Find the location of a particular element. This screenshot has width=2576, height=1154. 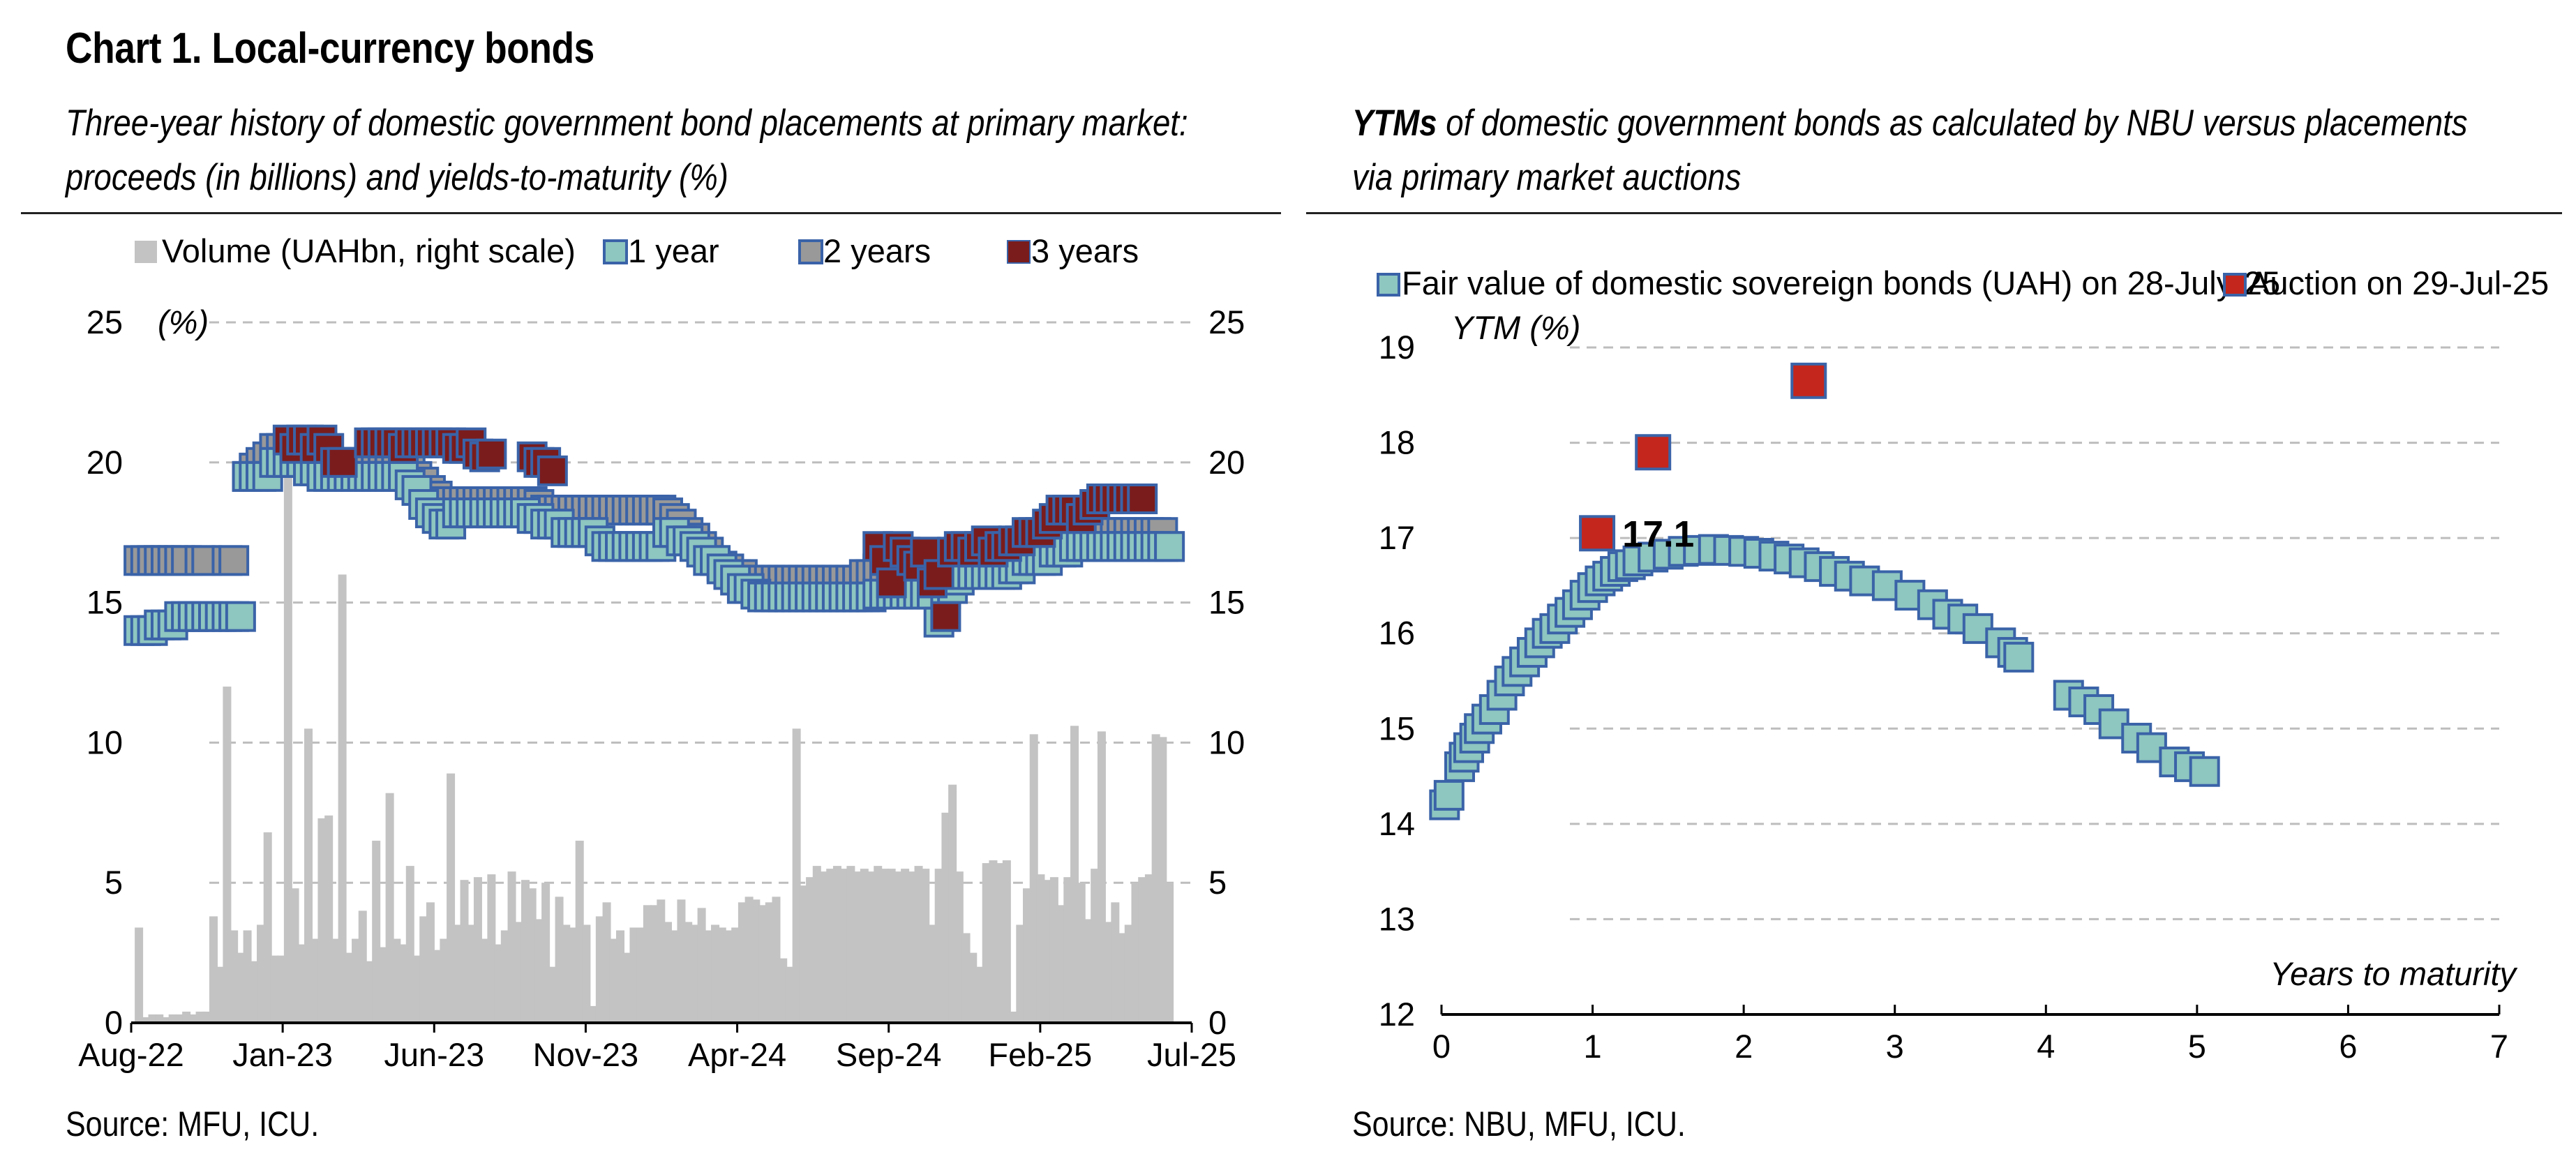

legend-label-volume: Volume (UAHbn, right scale) is located at coordinates (369, 250).